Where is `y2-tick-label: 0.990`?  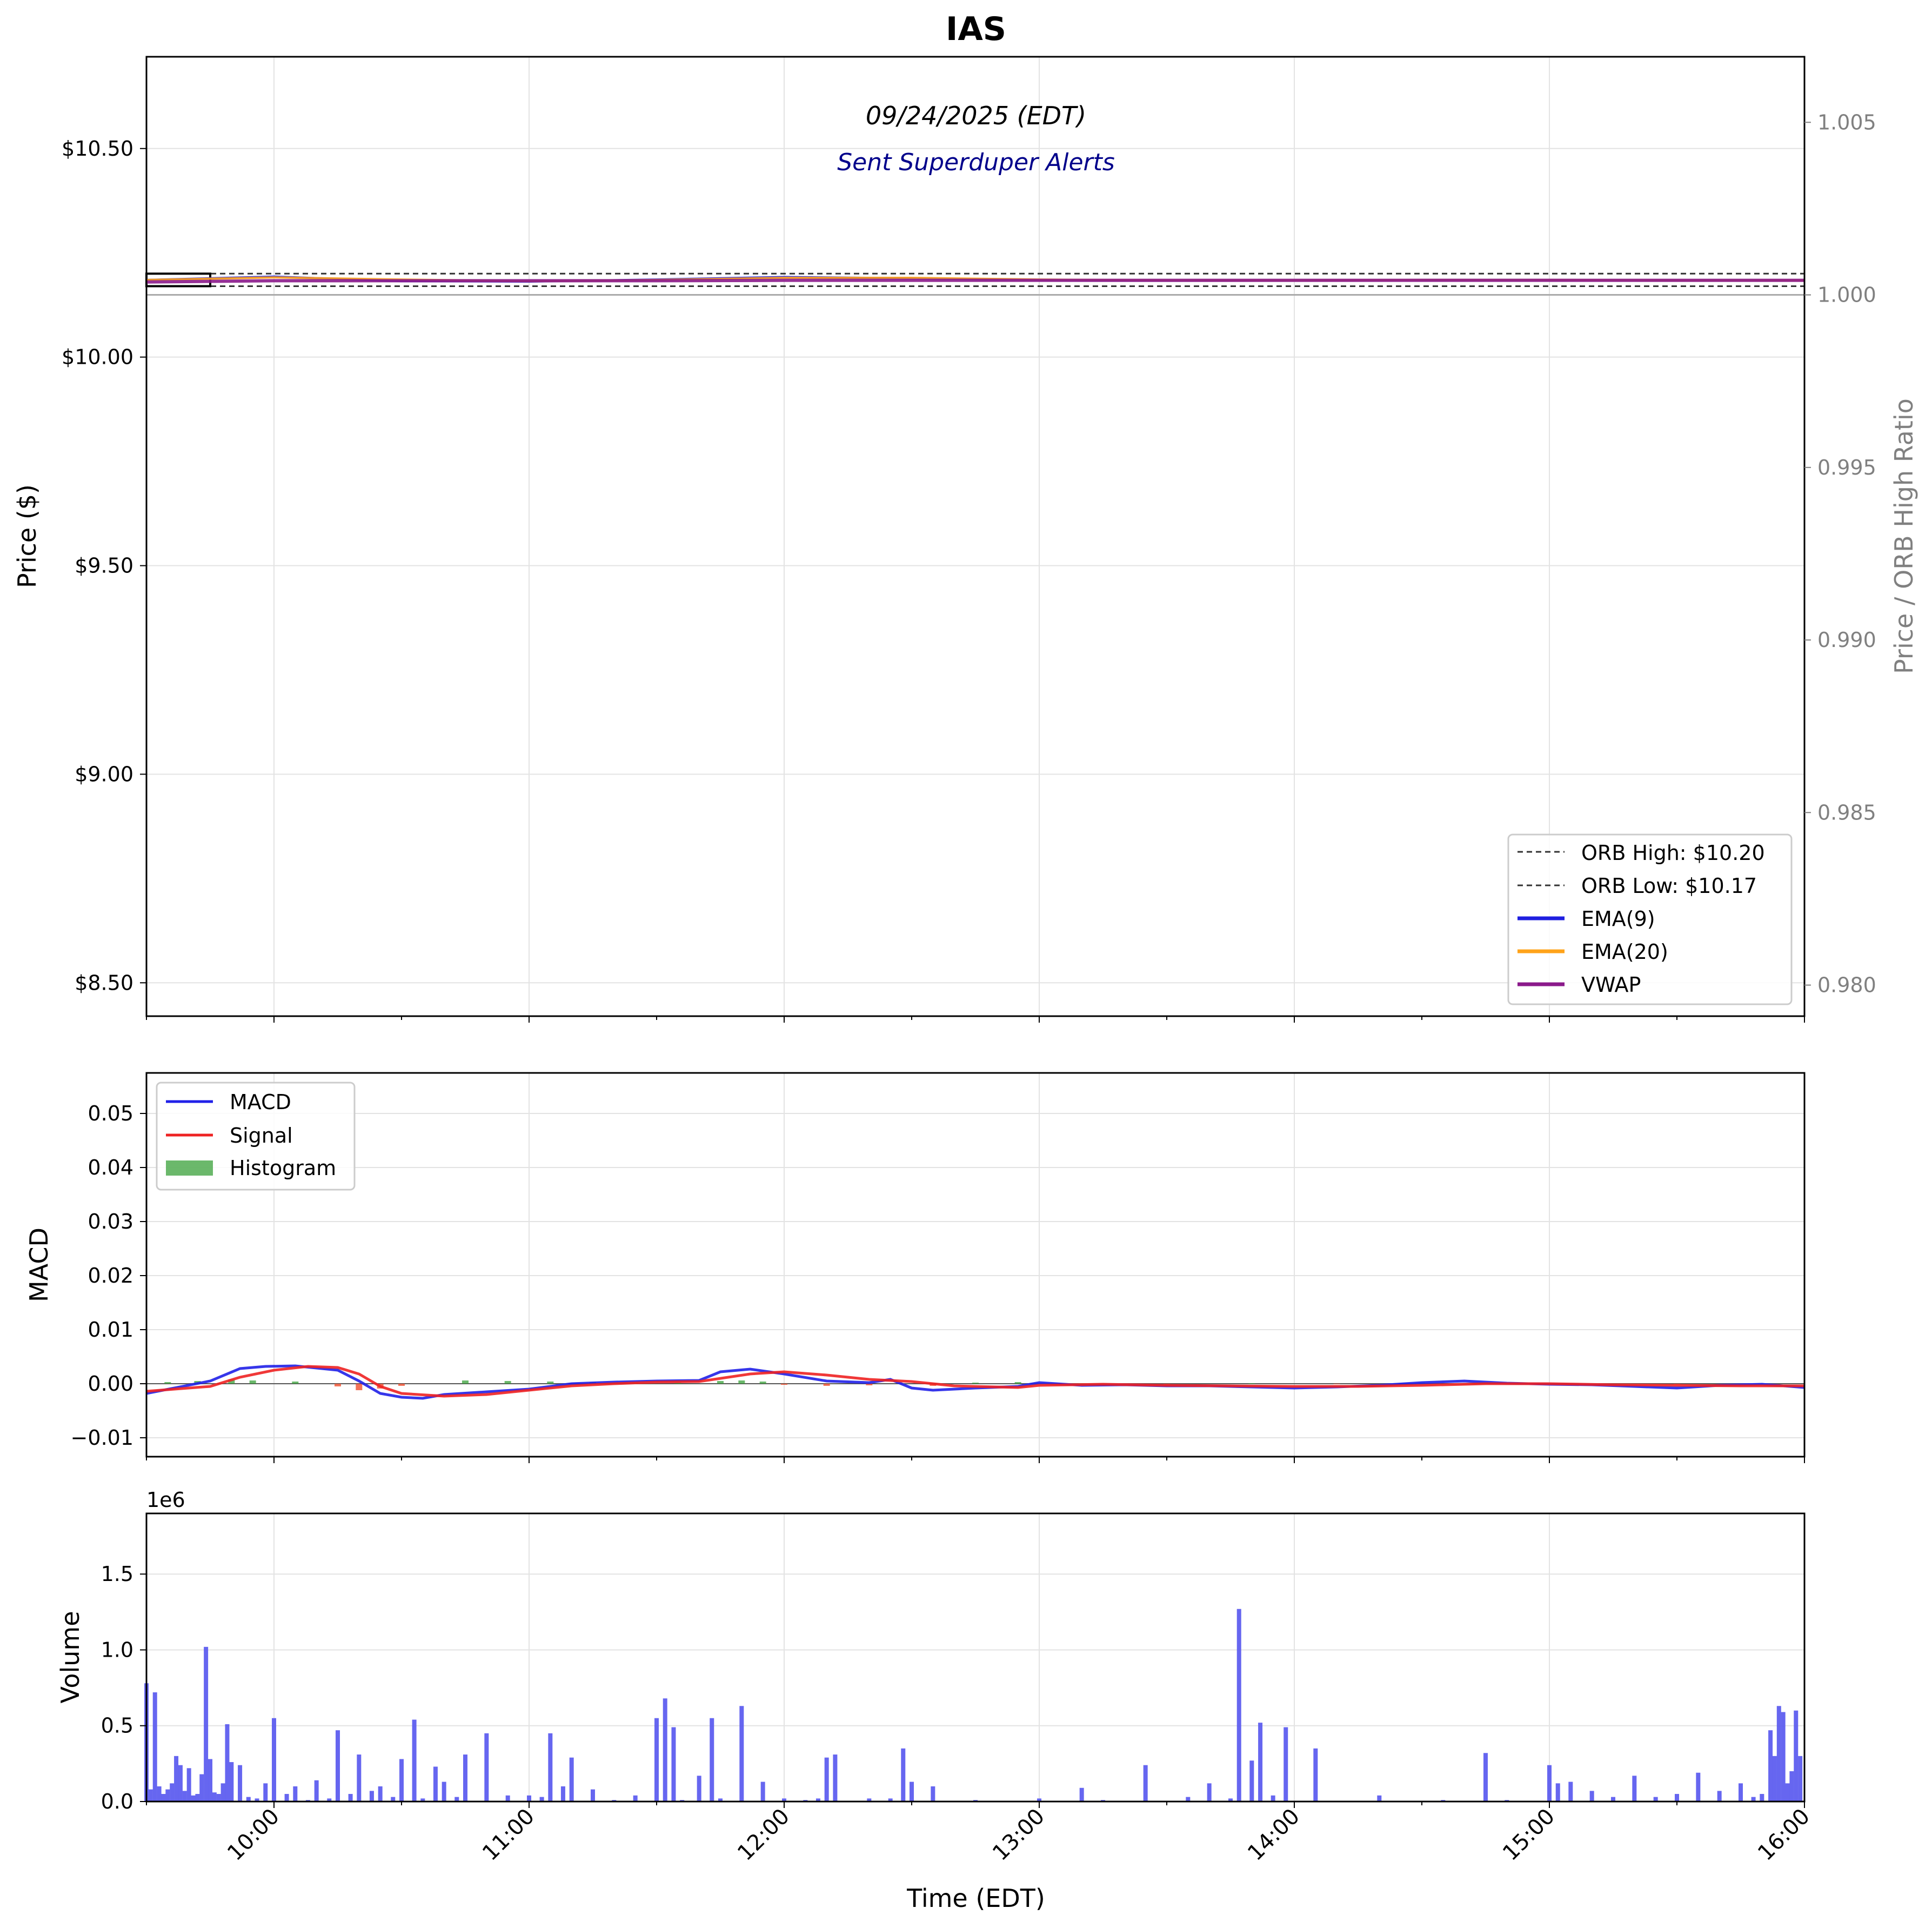 y2-tick-label: 0.990 is located at coordinates (1846, 640).